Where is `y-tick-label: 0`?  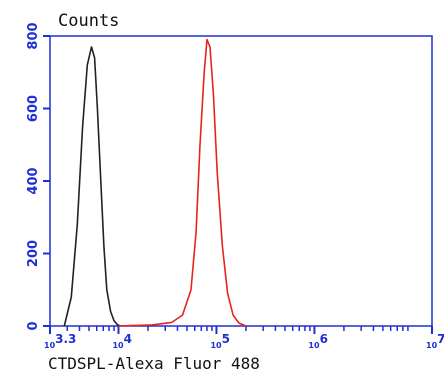
y-tick-label: 0 is located at coordinates (33, 325).